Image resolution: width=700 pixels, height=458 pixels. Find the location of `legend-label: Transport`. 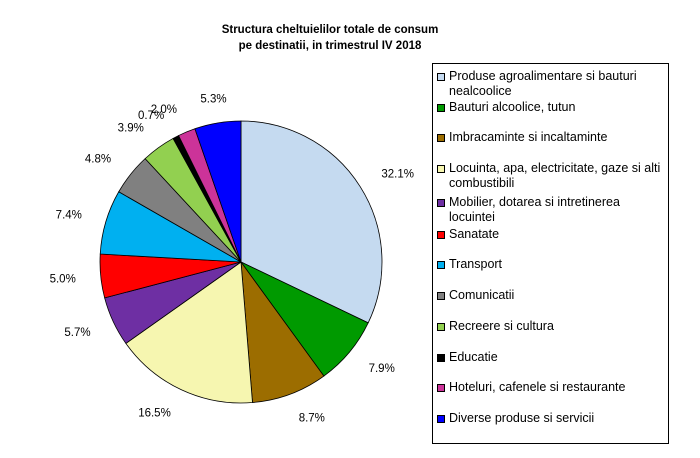

legend-label: Transport is located at coordinates (476, 264).